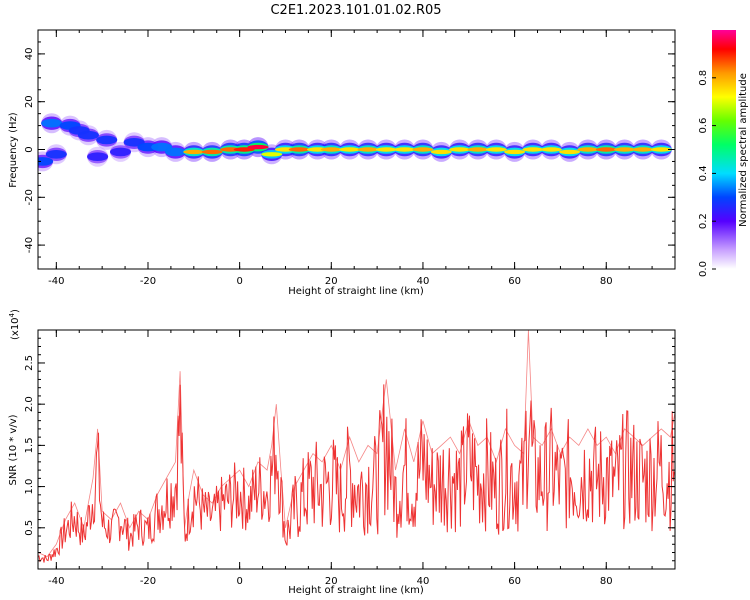  What do you see at coordinates (356, 291) in the screenshot?
I see `spectrum-x-label: Height of straight line (km)` at bounding box center [356, 291].